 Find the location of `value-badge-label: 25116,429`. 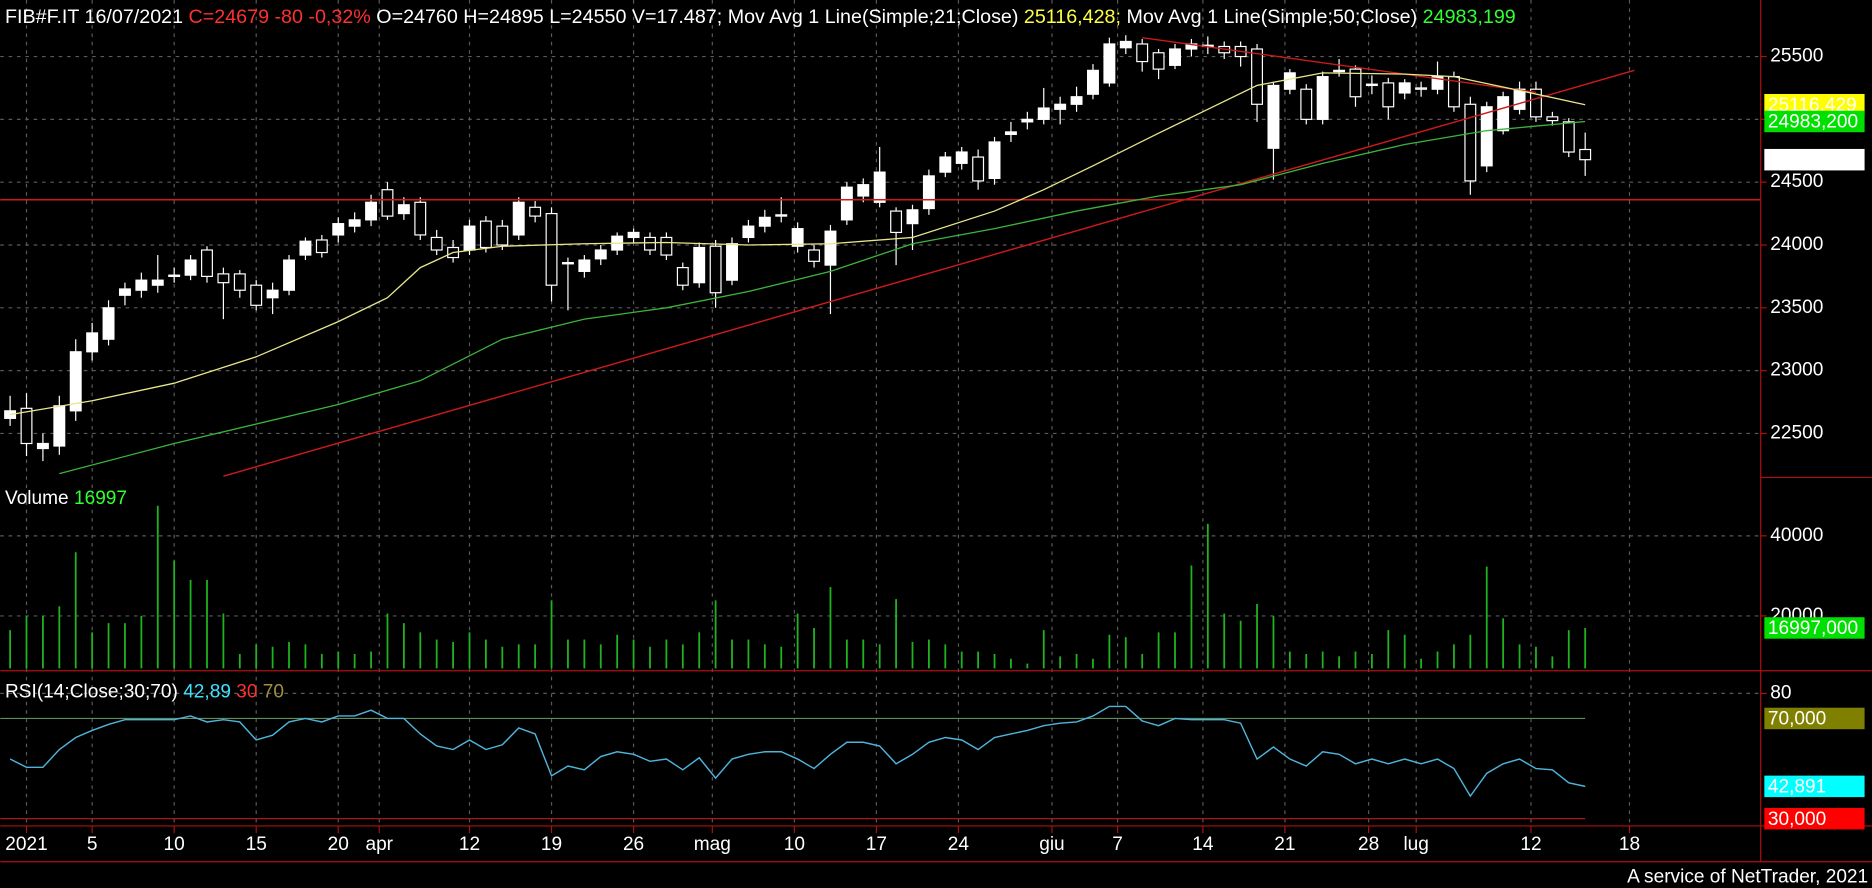

value-badge-label: 25116,429 is located at coordinates (1812, 105).